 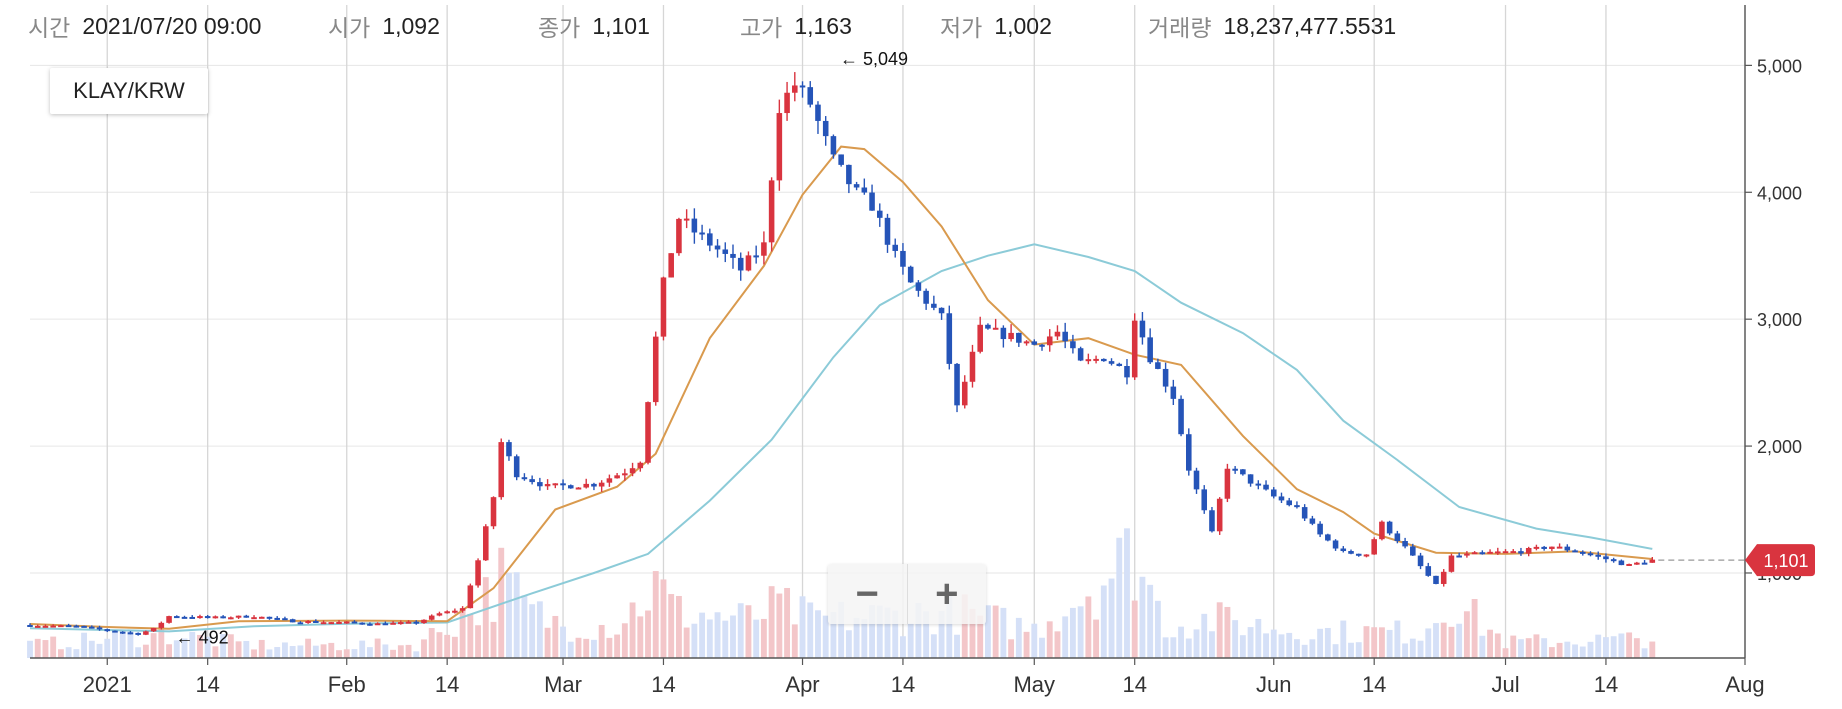 What do you see at coordinates (178, 26) in the screenshot?
I see `info-time: 시간 2021/07/20 09:00` at bounding box center [178, 26].